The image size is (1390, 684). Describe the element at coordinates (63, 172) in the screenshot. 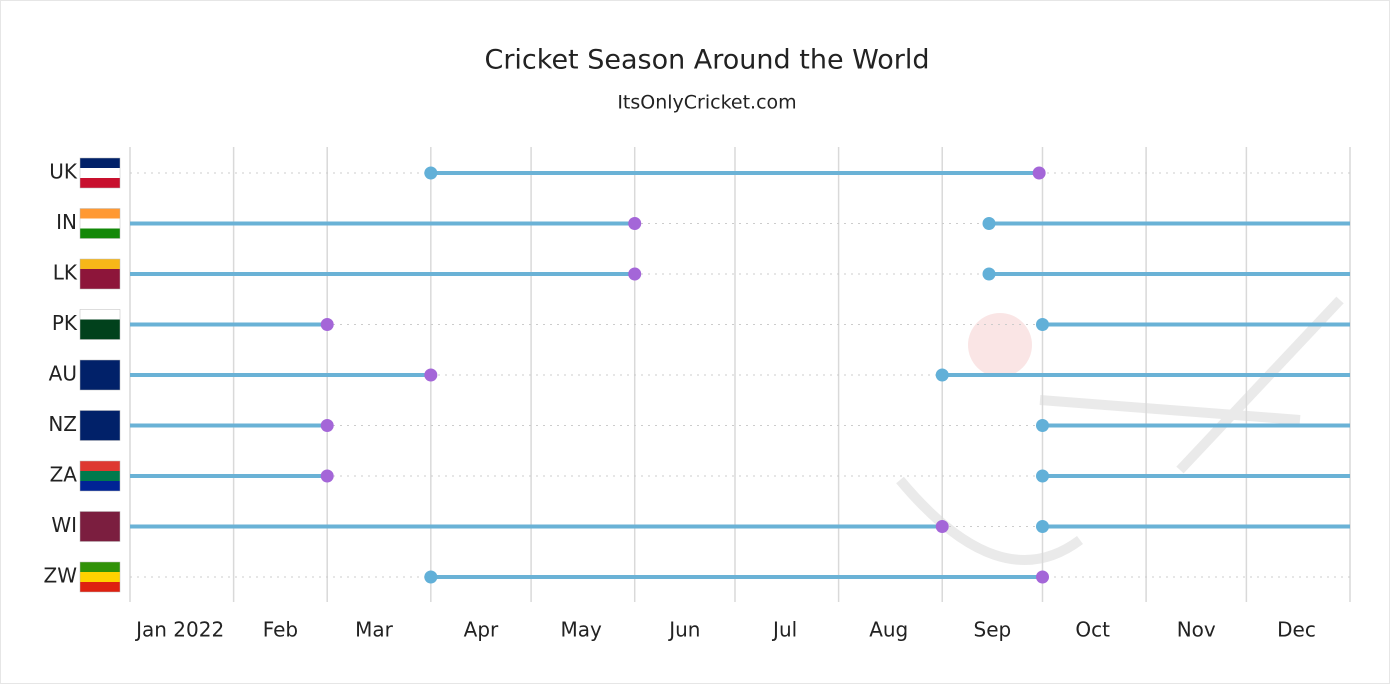

I see `row-label: UK` at that location.